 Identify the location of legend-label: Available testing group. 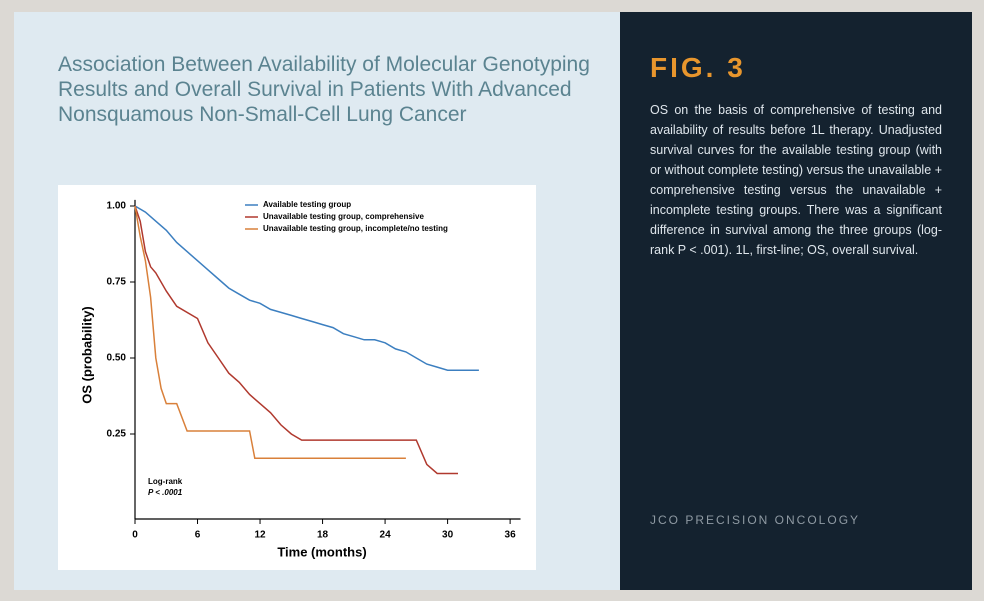
(307, 204).